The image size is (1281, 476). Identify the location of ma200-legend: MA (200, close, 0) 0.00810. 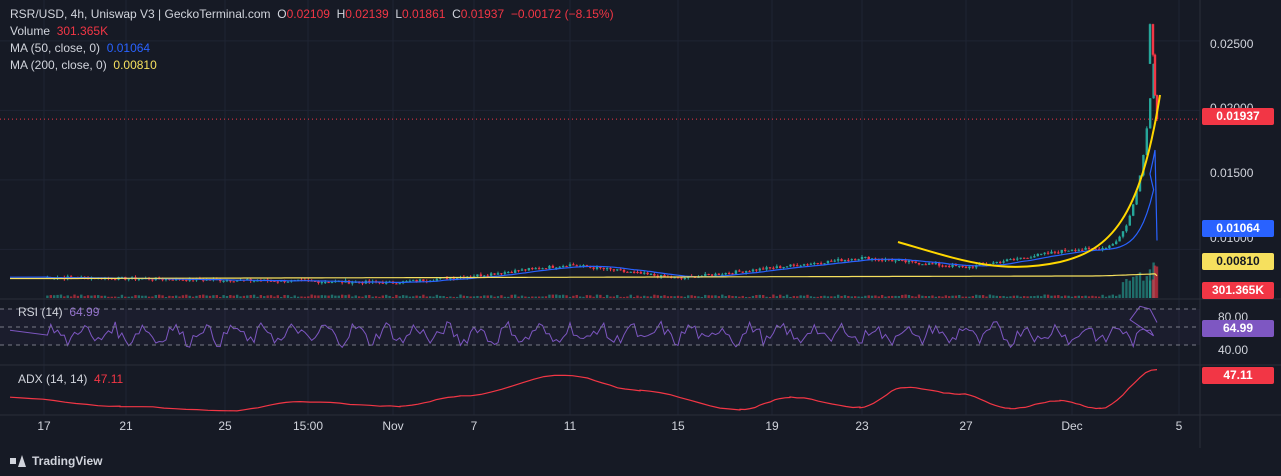
(312, 65).